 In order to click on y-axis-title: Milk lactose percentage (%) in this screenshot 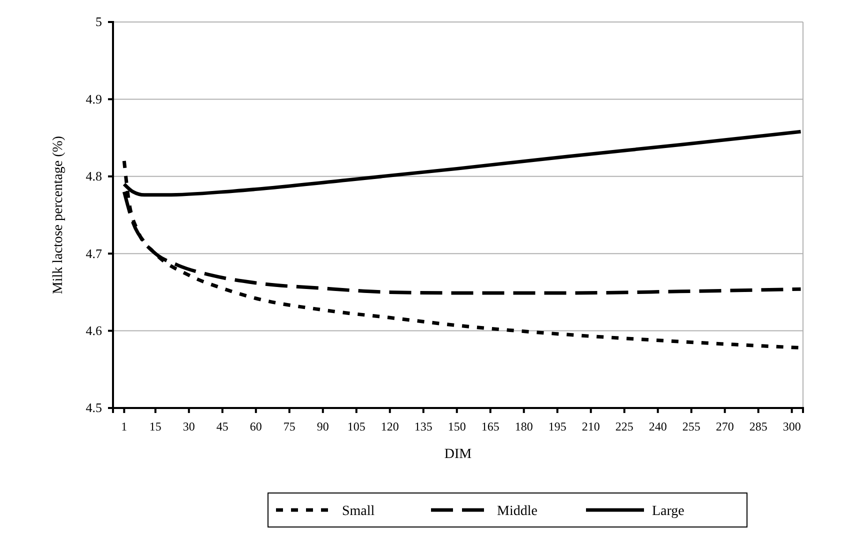, I will do `click(58, 215)`.